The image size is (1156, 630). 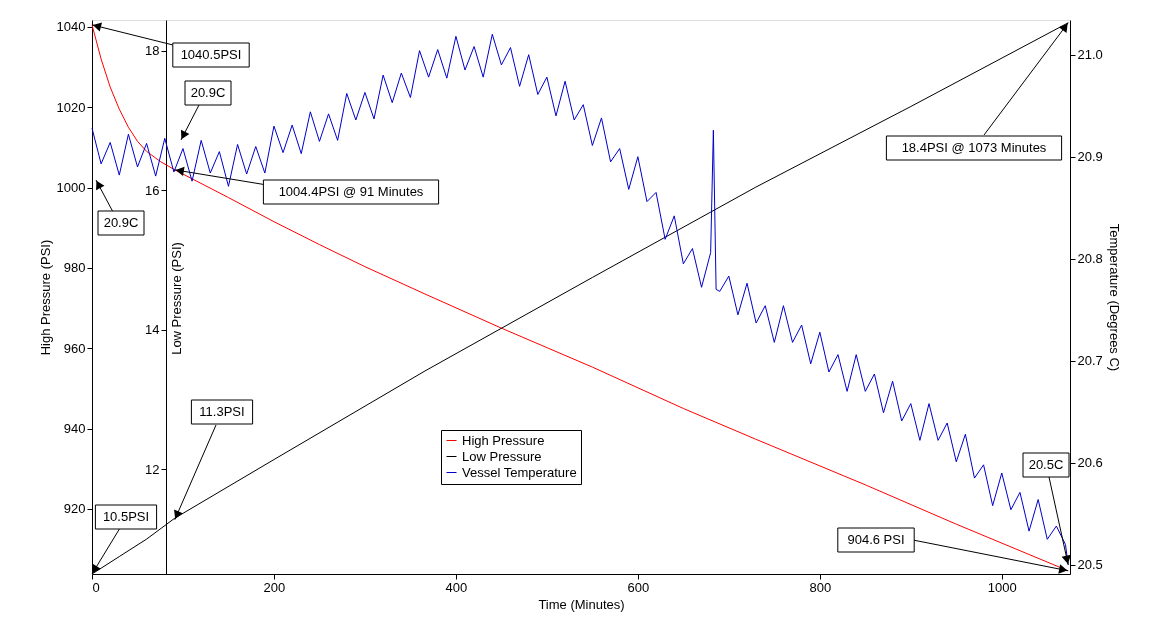 I want to click on y3-tick-label: 20.7, so click(x=1090, y=361).